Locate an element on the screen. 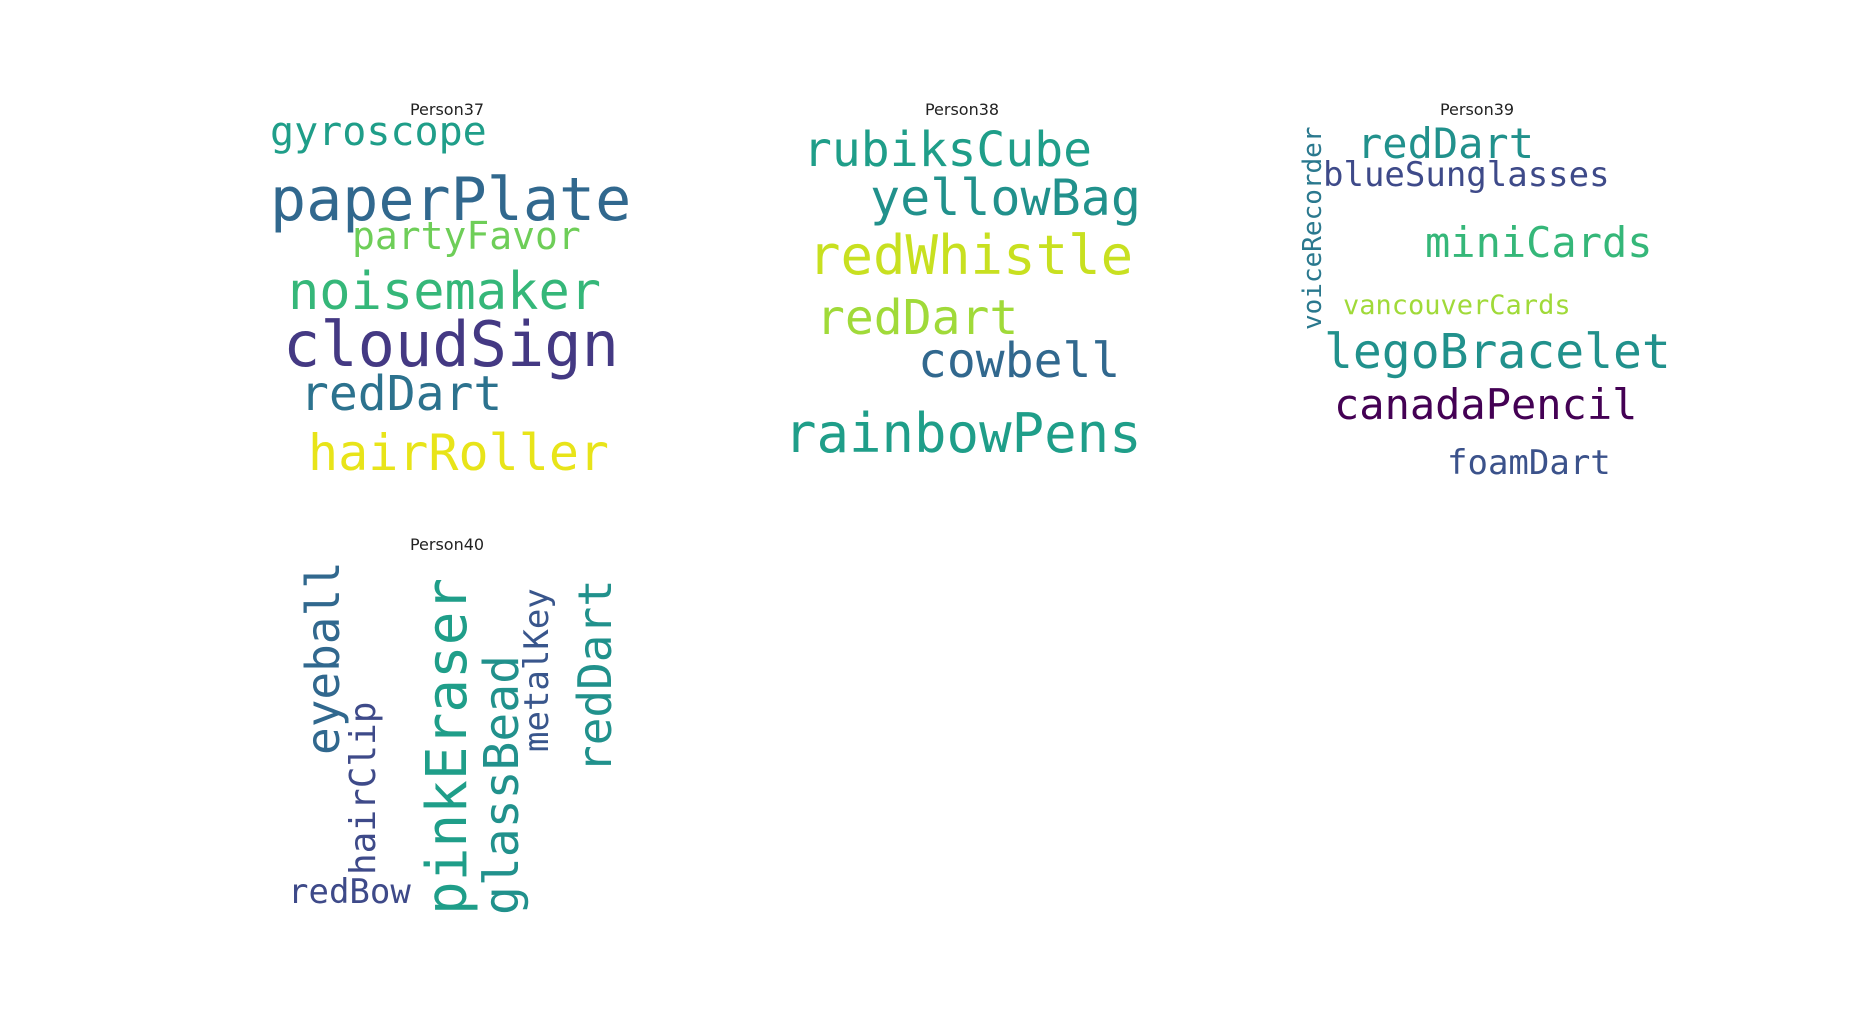 Image resolution: width=1861 pixels, height=1022 pixels. word-cloudsign: cloudSign is located at coordinates (451, 344).